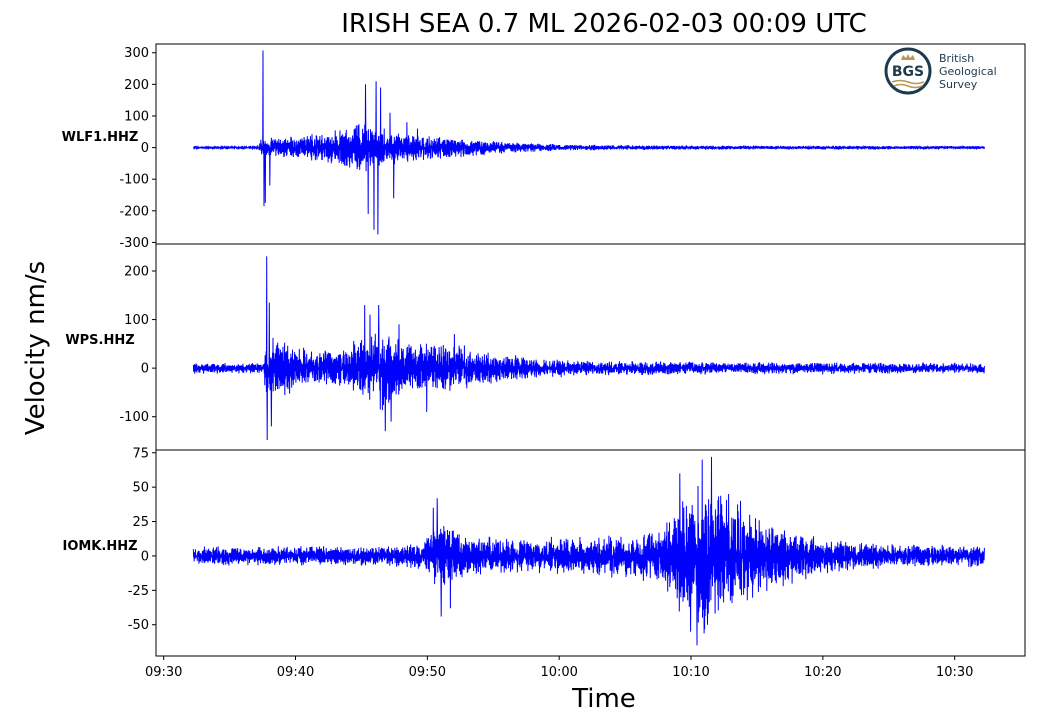 This screenshot has height=723, width=1046. I want to click on y-tick-label: -25, so click(138, 591).